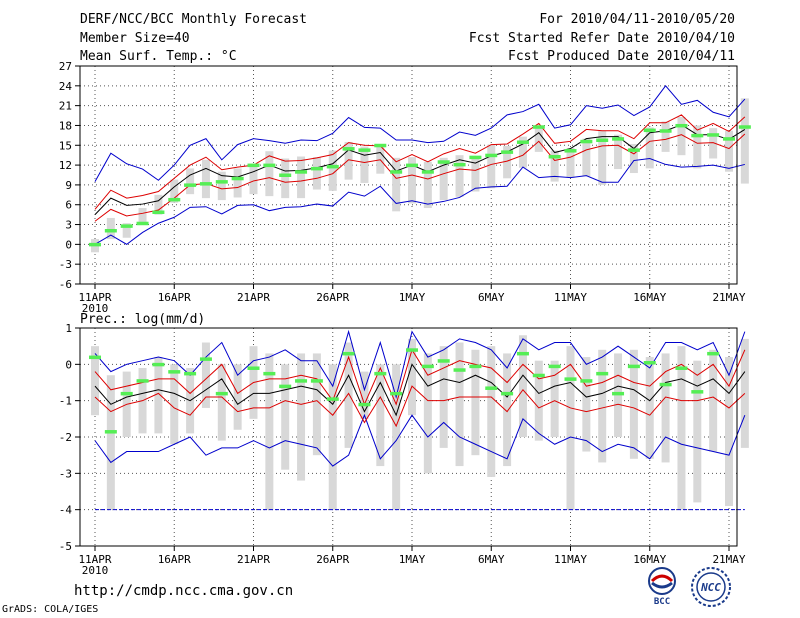  I want to click on y-tick-label: 15, so click(65, 145).